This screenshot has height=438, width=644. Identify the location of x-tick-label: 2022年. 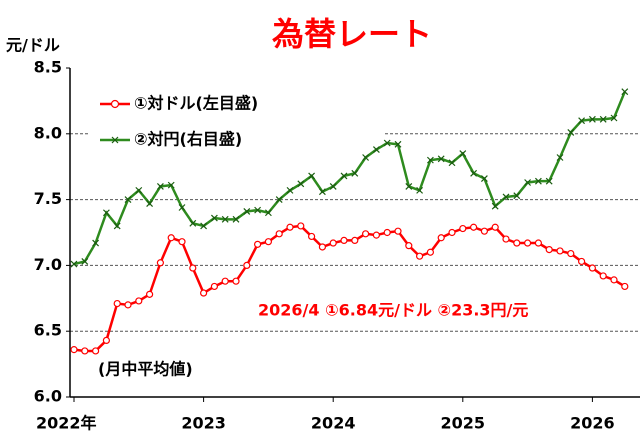
(66, 423).